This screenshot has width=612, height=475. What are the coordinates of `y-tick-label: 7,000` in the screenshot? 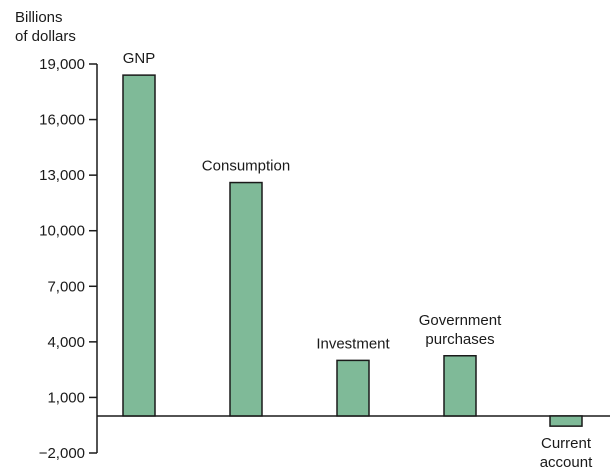 It's located at (66, 286).